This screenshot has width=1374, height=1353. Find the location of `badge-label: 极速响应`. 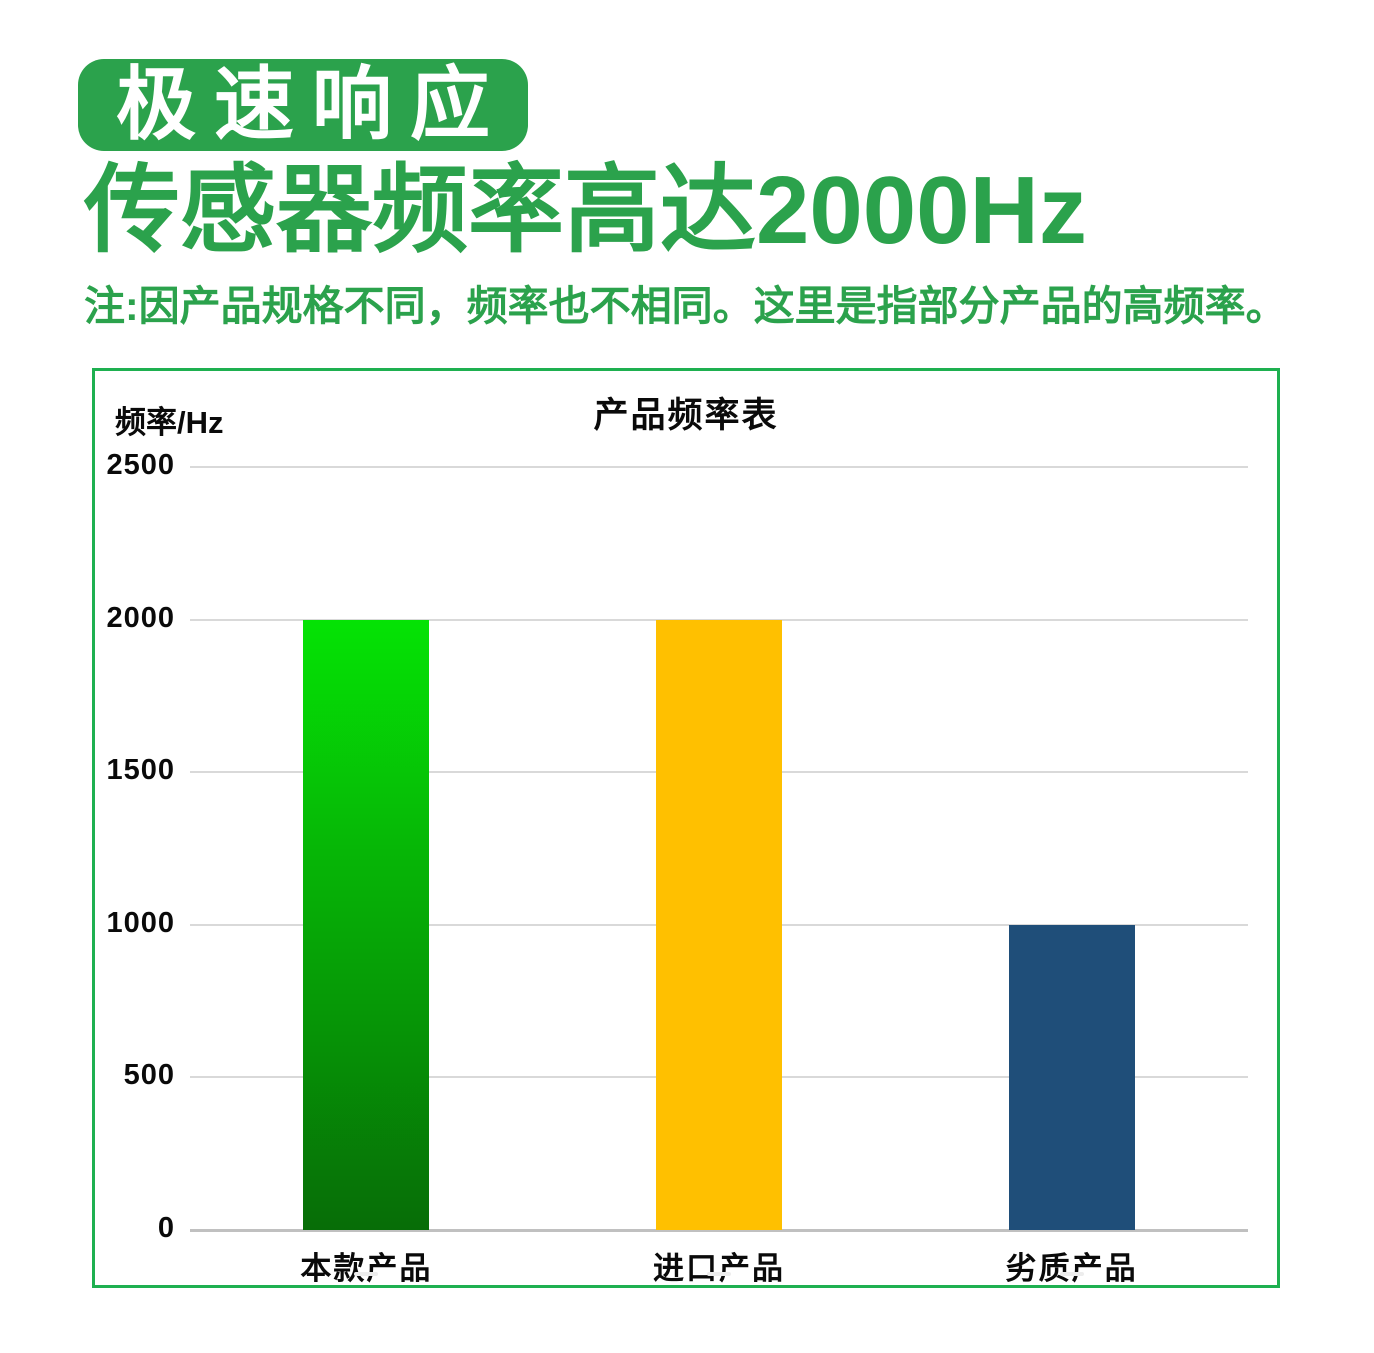

badge-label: 极速响应 is located at coordinates (312, 104).